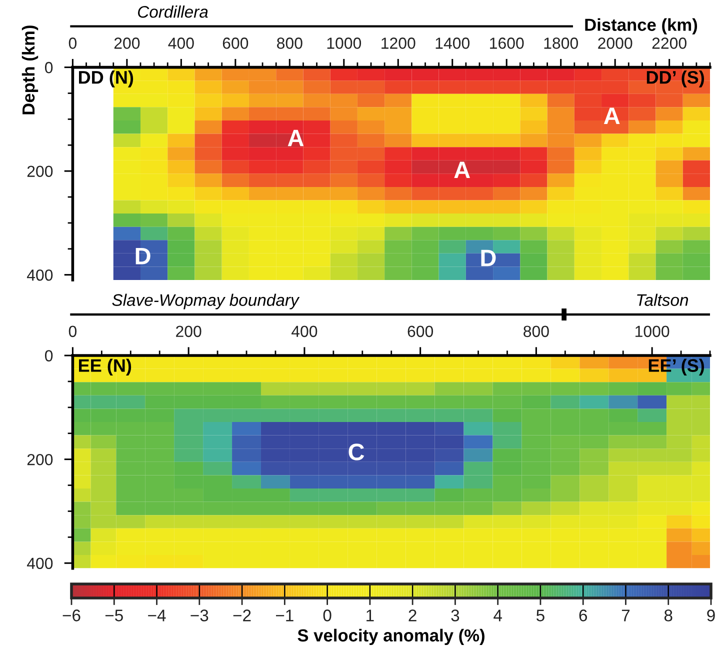 The width and height of the screenshot is (720, 666). Describe the element at coordinates (675, 79) in the screenshot. I see `annotation: DD’ (S)` at that location.